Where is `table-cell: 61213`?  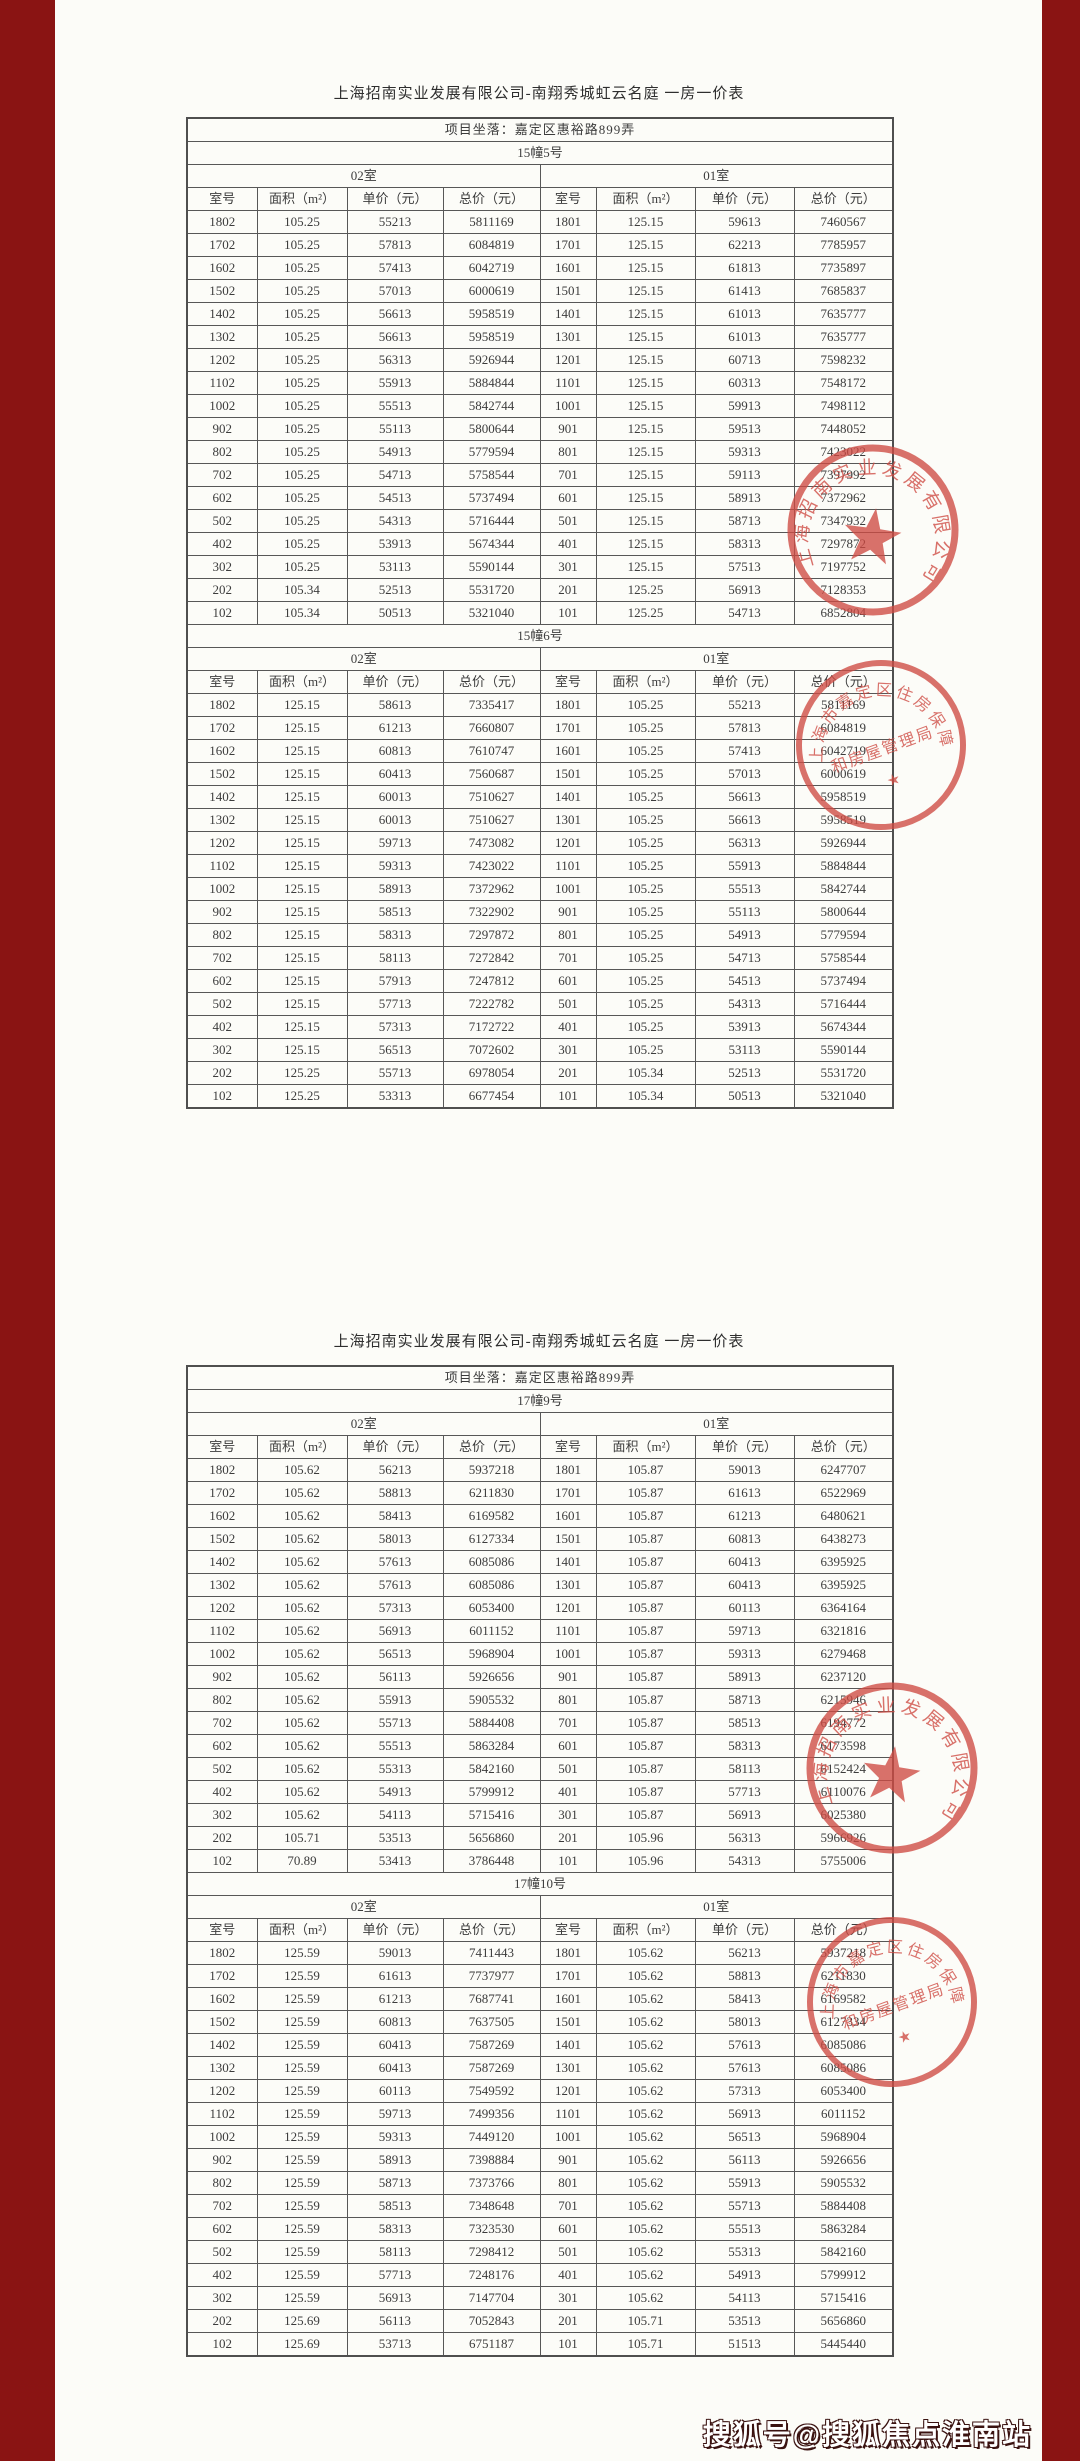 table-cell: 61213 is located at coordinates (395, 1999).